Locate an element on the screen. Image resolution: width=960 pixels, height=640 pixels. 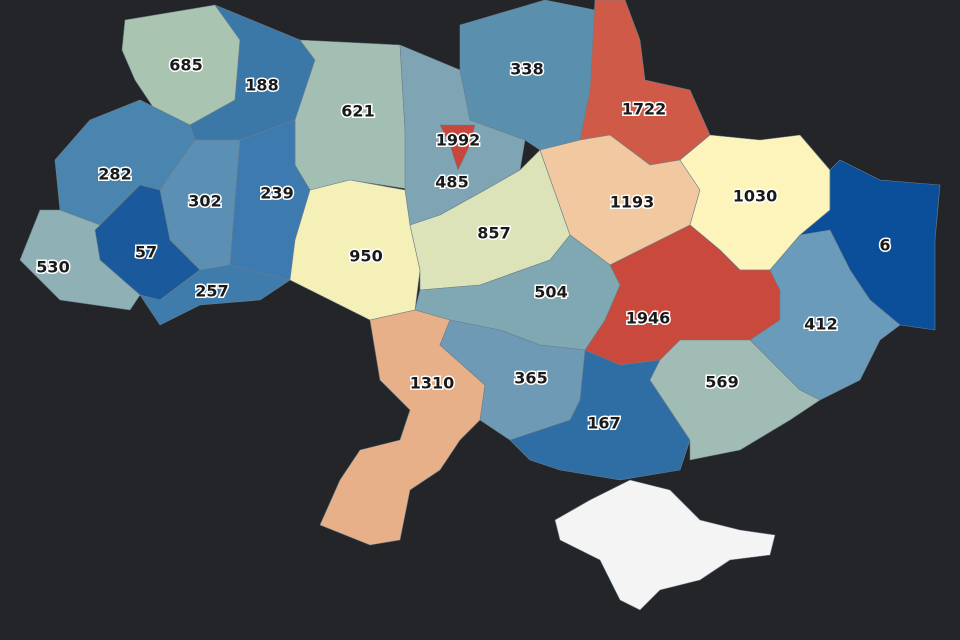
region-label: 950 is located at coordinates (365, 256).